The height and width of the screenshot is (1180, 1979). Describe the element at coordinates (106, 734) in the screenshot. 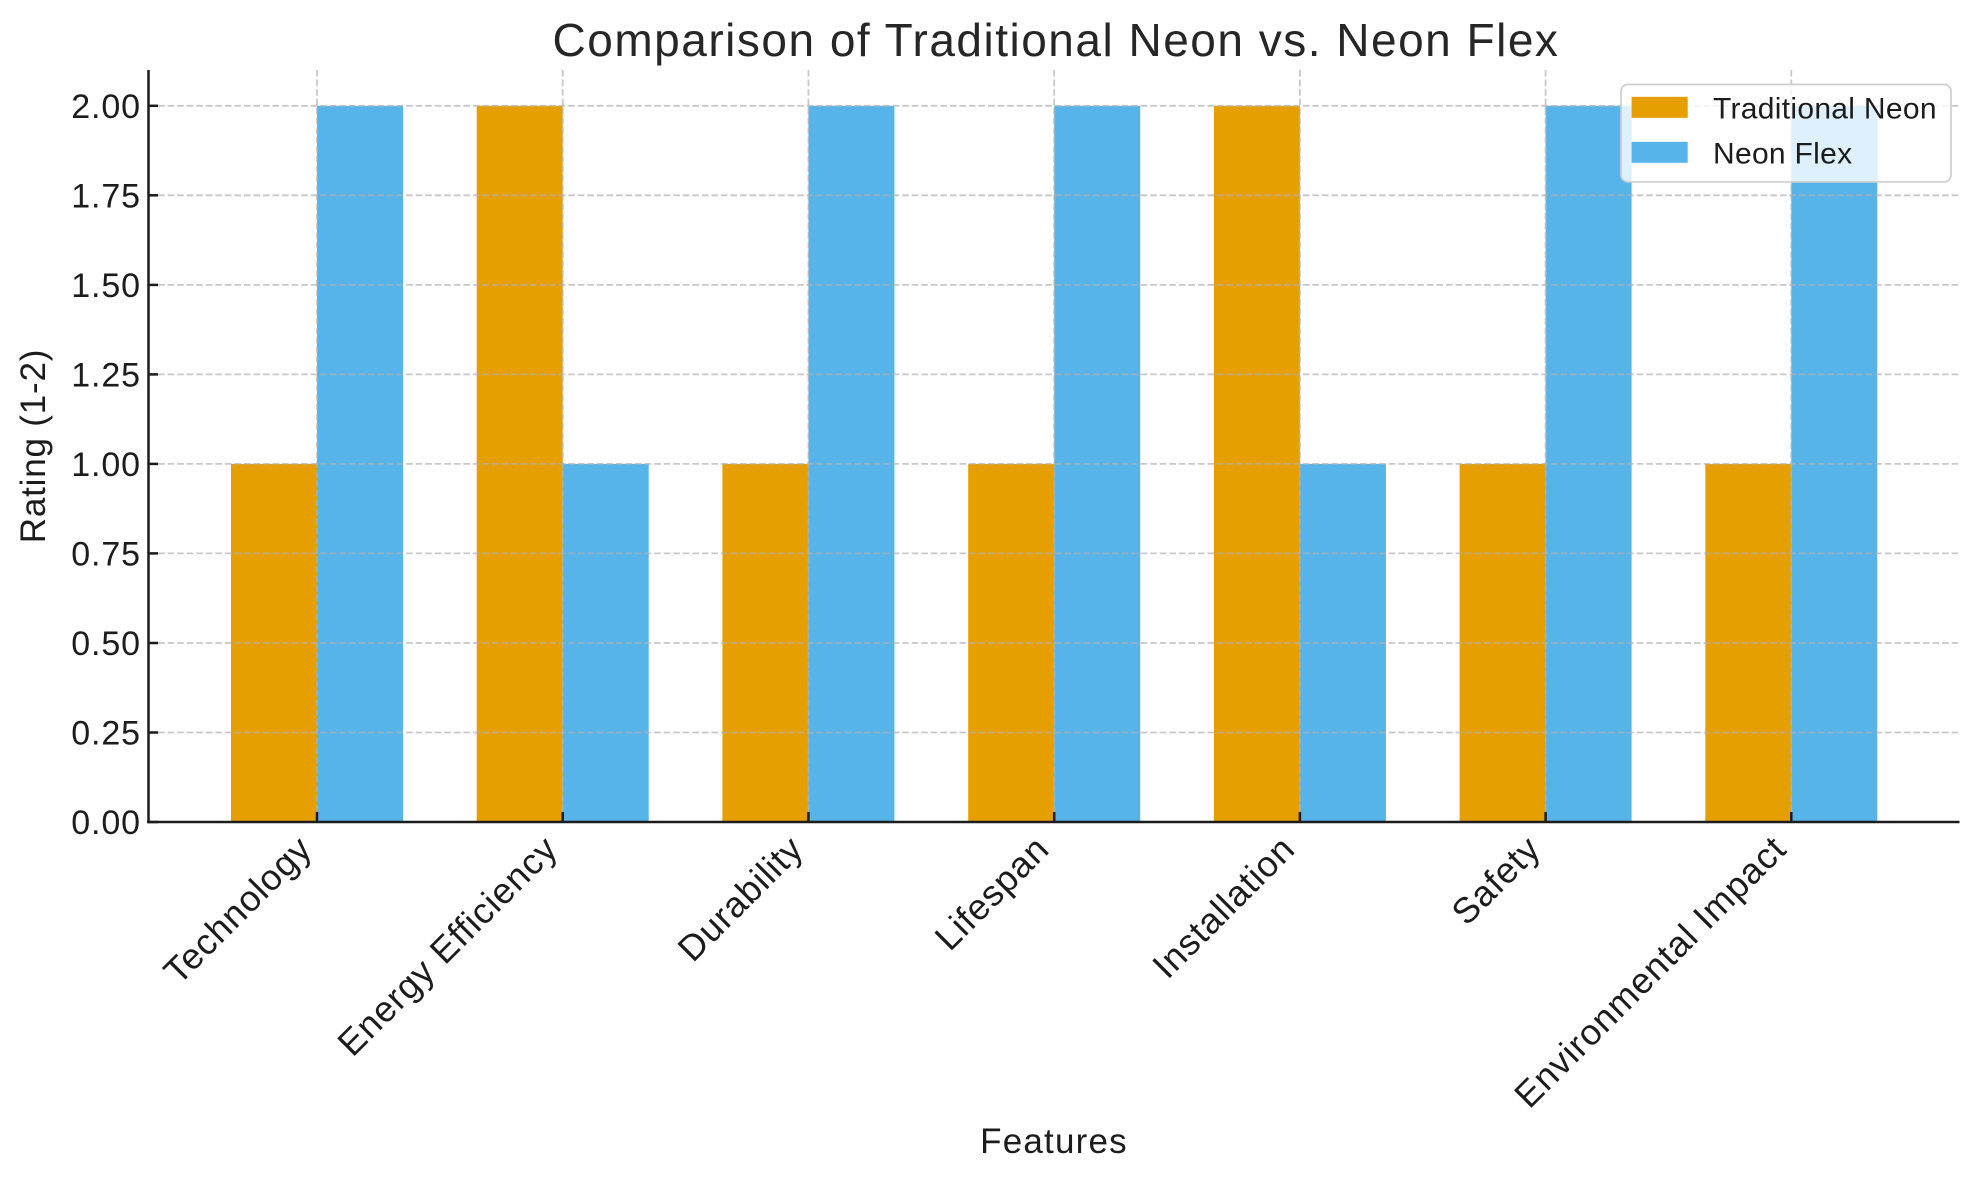

I see `svg-text: 0.25` at that location.